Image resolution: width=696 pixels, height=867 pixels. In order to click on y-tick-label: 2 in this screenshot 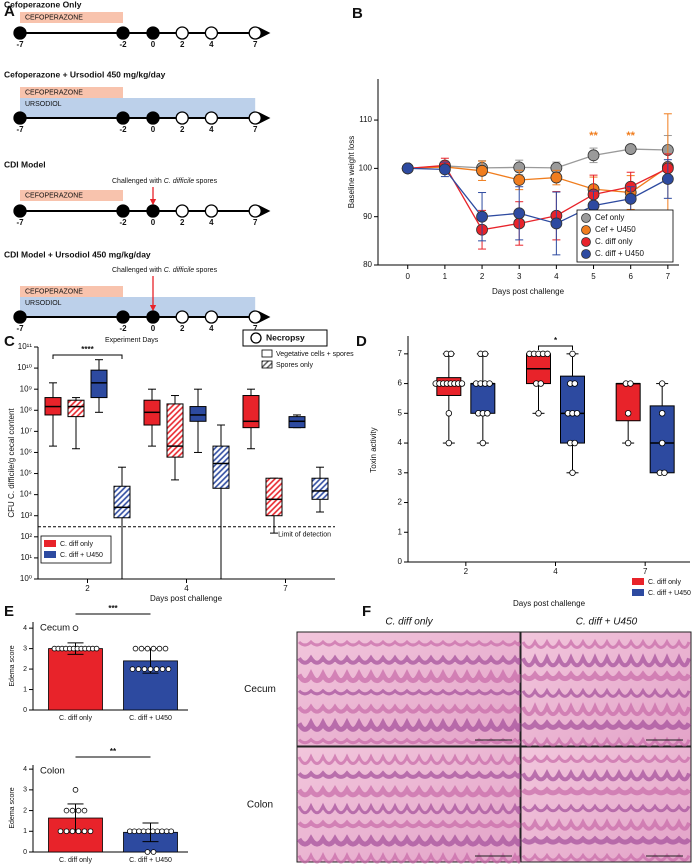, I will do `click(25, 810)`.